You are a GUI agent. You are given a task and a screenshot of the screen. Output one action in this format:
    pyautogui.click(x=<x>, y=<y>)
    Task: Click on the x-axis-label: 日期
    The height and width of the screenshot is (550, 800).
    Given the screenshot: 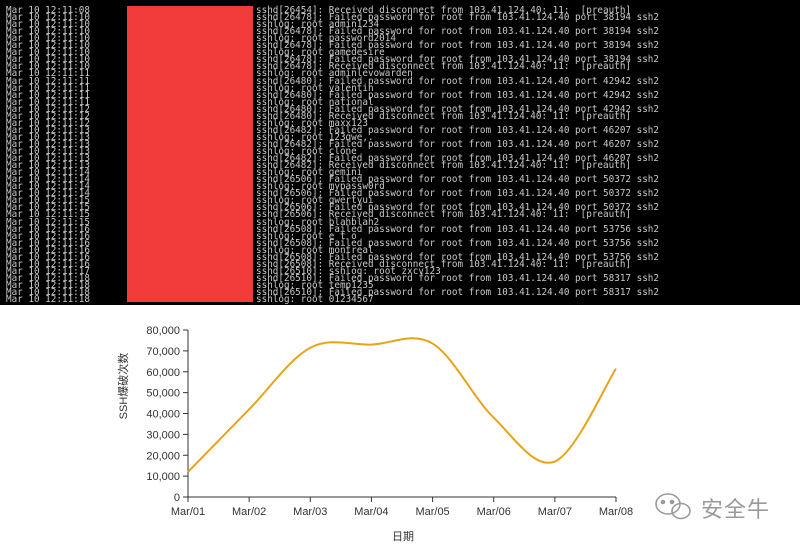 What is the action you would take?
    pyautogui.click(x=403, y=536)
    